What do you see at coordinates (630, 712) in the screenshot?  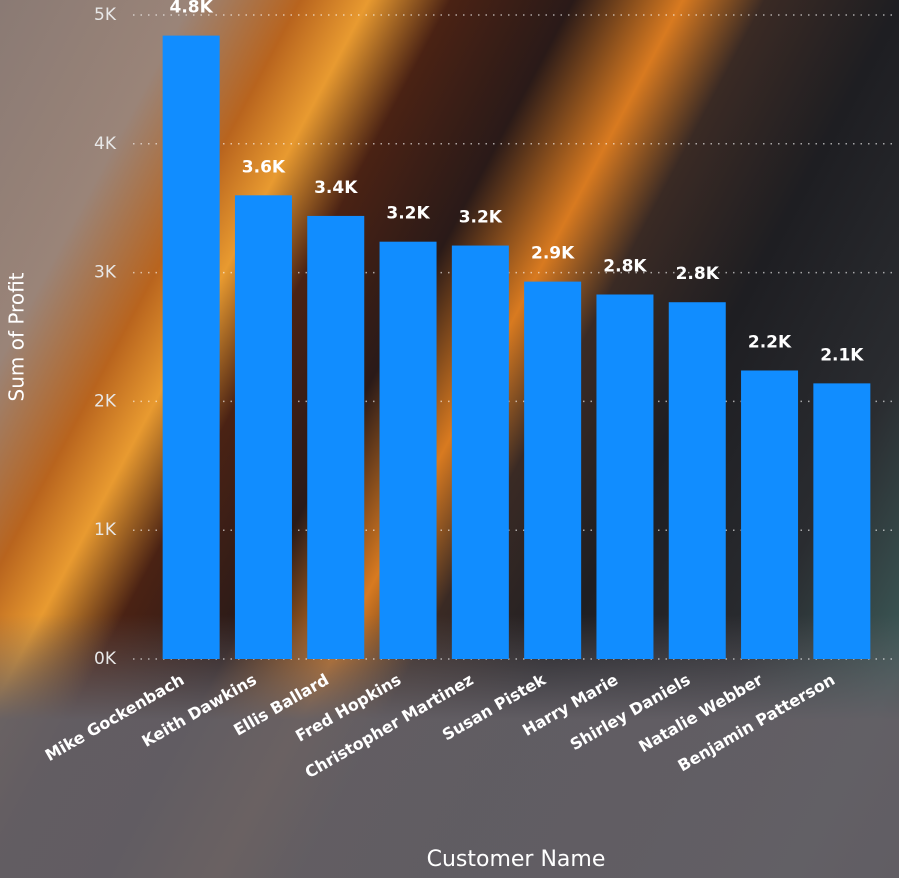 I see `x-tick-label: Shirley Daniels` at bounding box center [630, 712].